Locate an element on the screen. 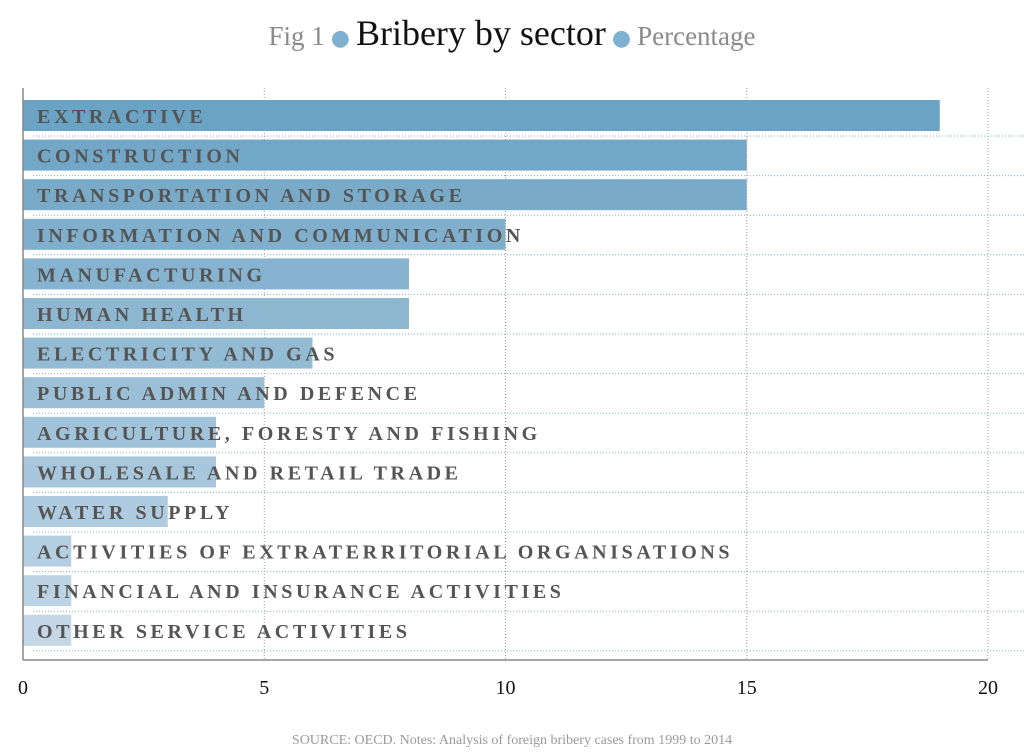  x-tick-label: 0 is located at coordinates (23, 688).